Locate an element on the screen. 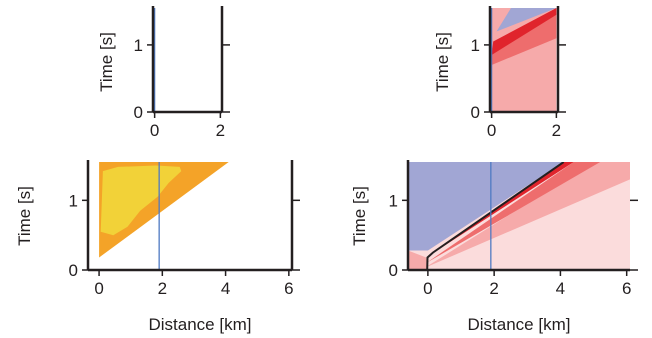 Image resolution: width=652 pixels, height=338 pixels. panel-top-right: 0 1 0 2 Time [s] is located at coordinates (499, 73).